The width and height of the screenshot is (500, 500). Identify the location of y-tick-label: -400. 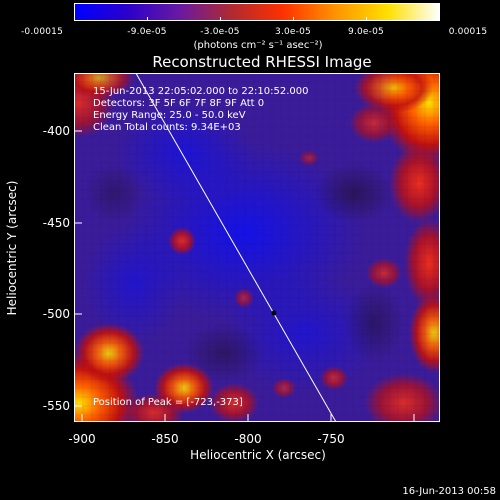
(56, 131).